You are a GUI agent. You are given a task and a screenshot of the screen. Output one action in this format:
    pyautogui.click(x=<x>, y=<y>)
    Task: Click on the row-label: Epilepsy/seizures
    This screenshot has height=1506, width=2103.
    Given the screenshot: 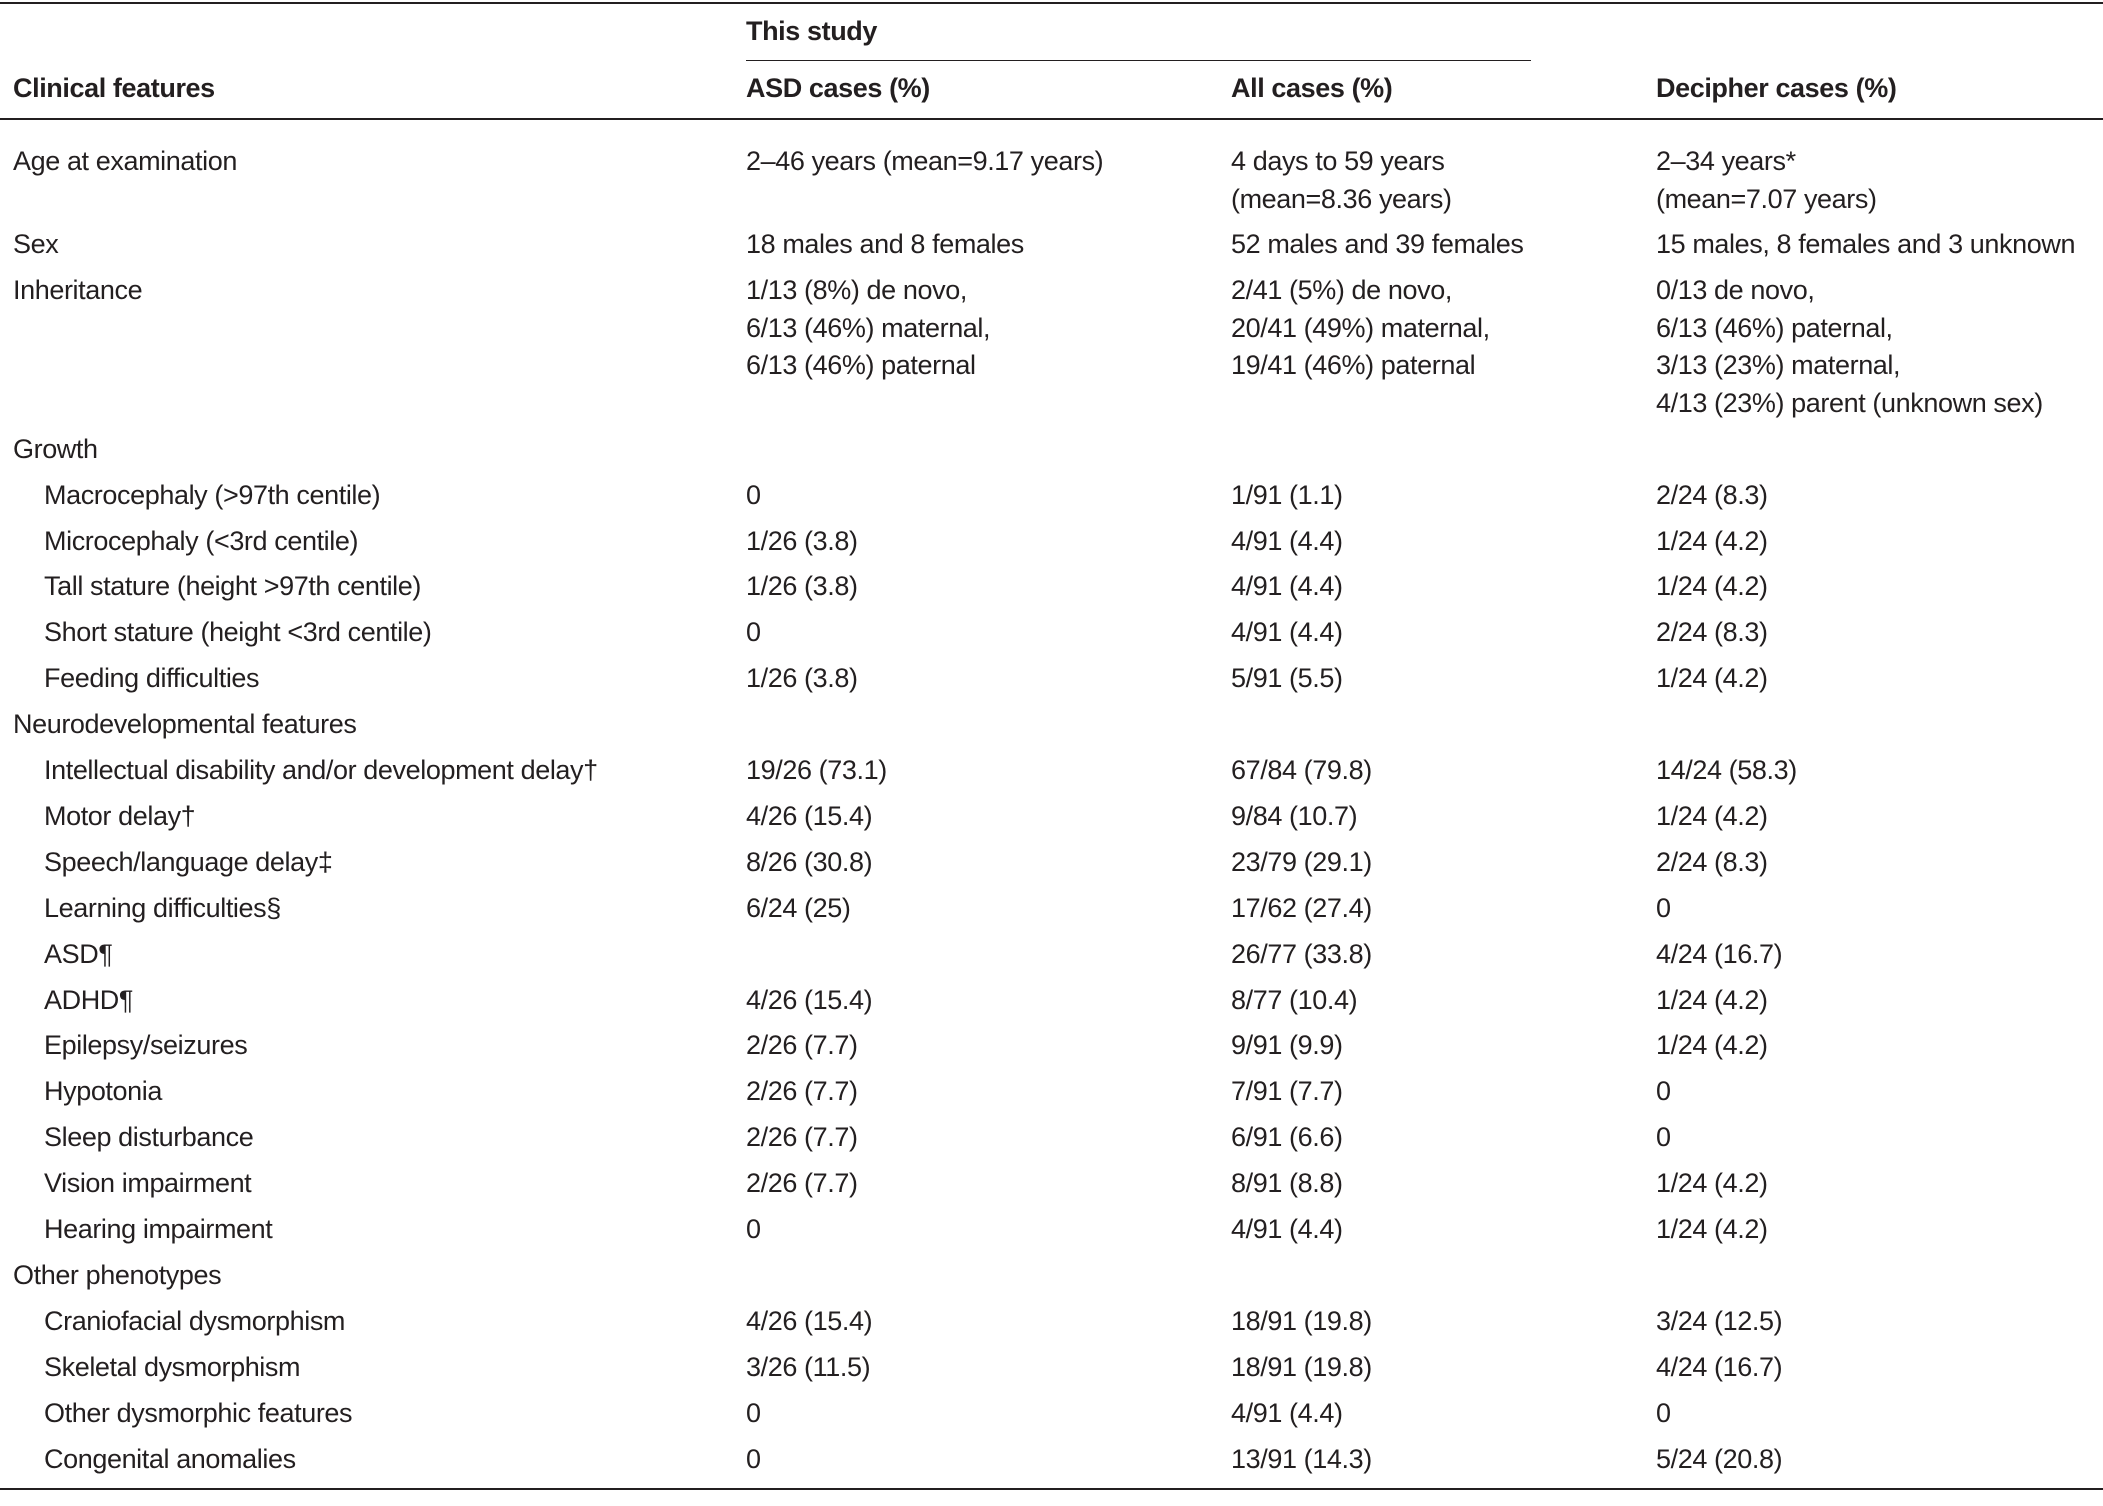 What is the action you would take?
    pyautogui.click(x=146, y=1045)
    